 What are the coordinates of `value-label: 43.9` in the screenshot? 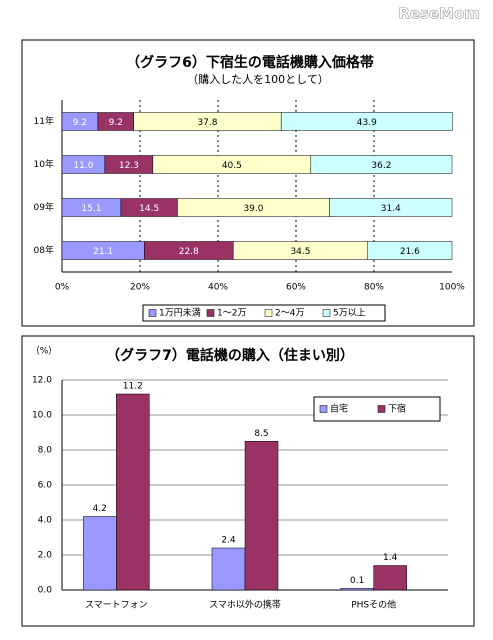 It's located at (367, 123).